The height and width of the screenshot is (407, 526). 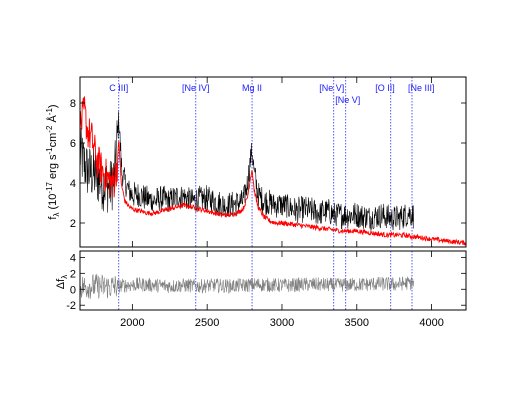 I want to click on bottom-y-tick-label: 2, so click(x=73, y=274).